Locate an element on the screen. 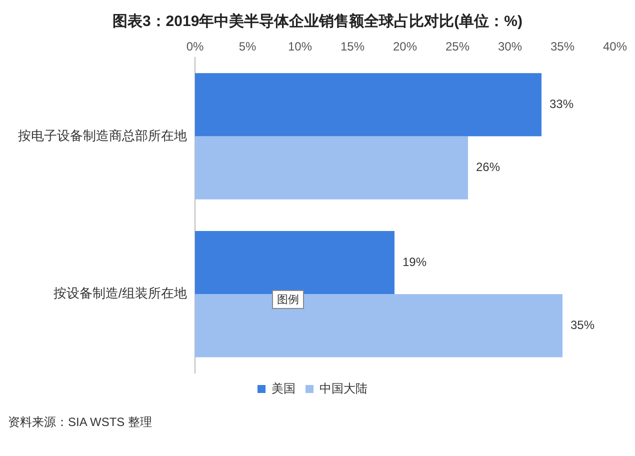  legend-label: 美国 is located at coordinates (284, 388).